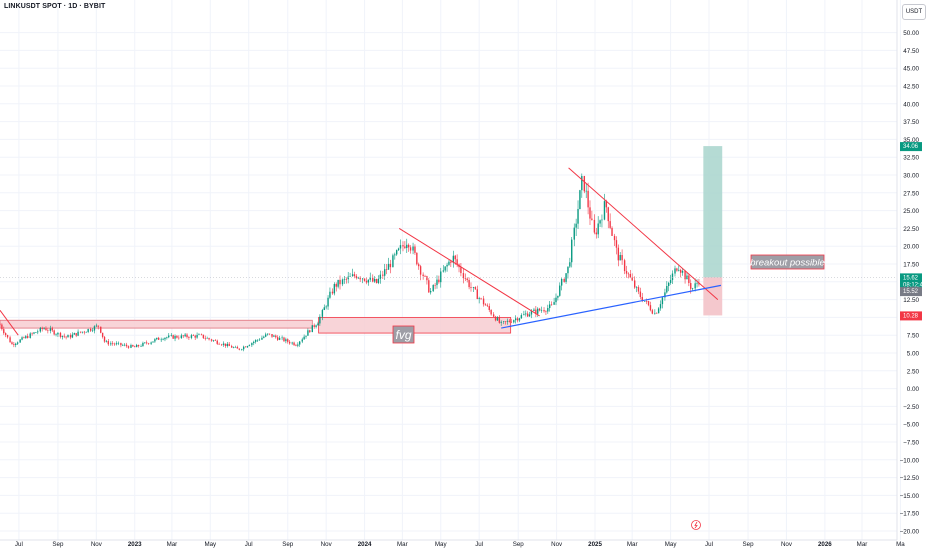 This screenshot has width=932, height=550. What do you see at coordinates (825, 544) in the screenshot?
I see `time-tick-label: 2026` at bounding box center [825, 544].